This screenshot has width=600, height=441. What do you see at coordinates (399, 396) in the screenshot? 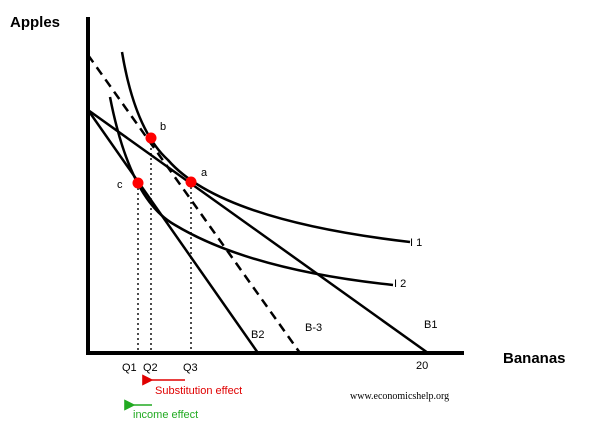
I see `site-credit: www.economicshelp.org` at bounding box center [399, 396].